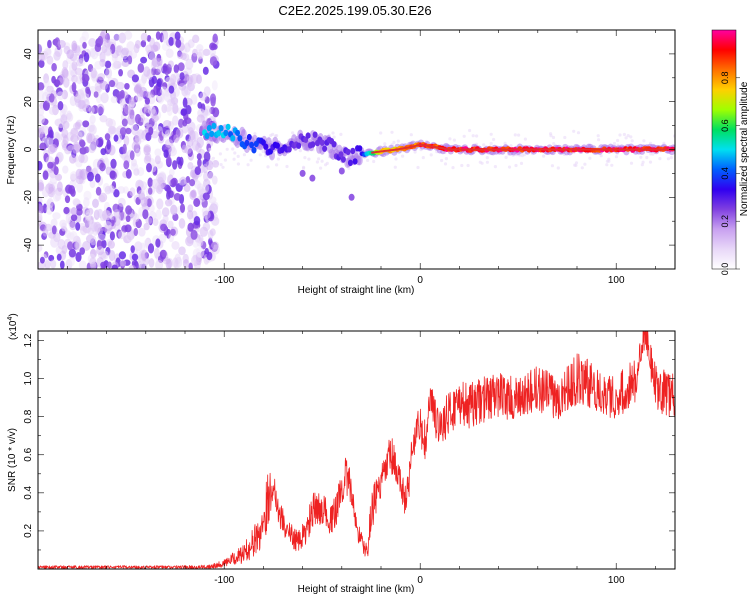  I want to click on y-tick-label: 0.4, so click(28, 492).